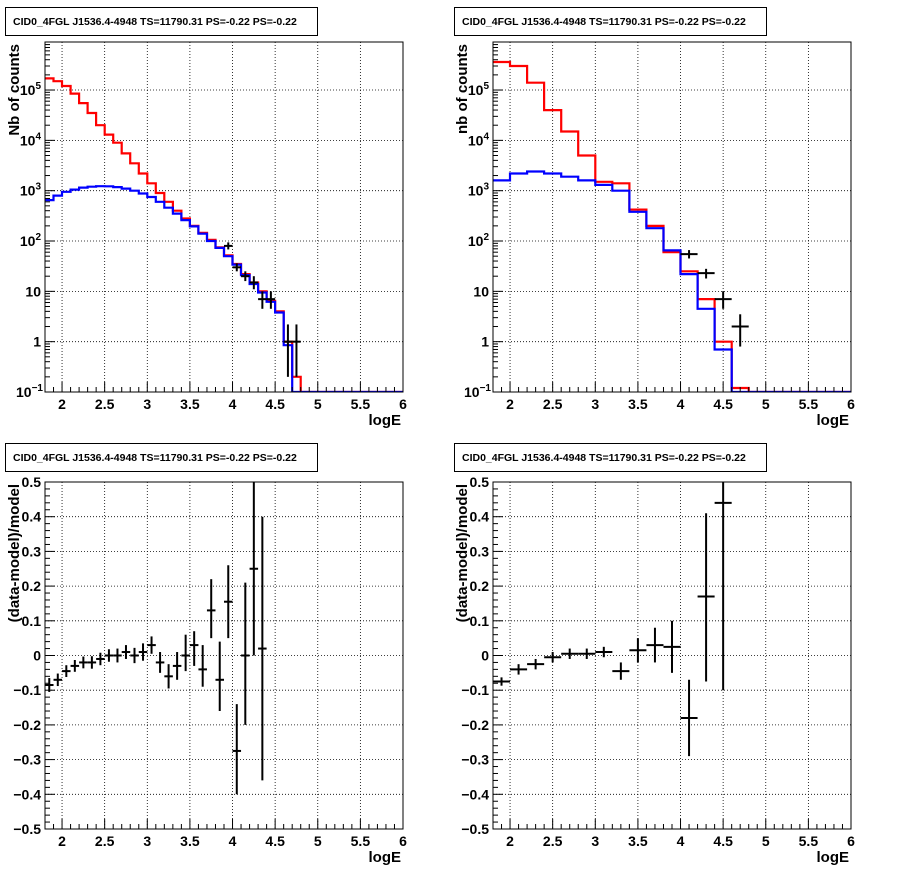  I want to click on y-tick-label: 10³, so click(479, 190).